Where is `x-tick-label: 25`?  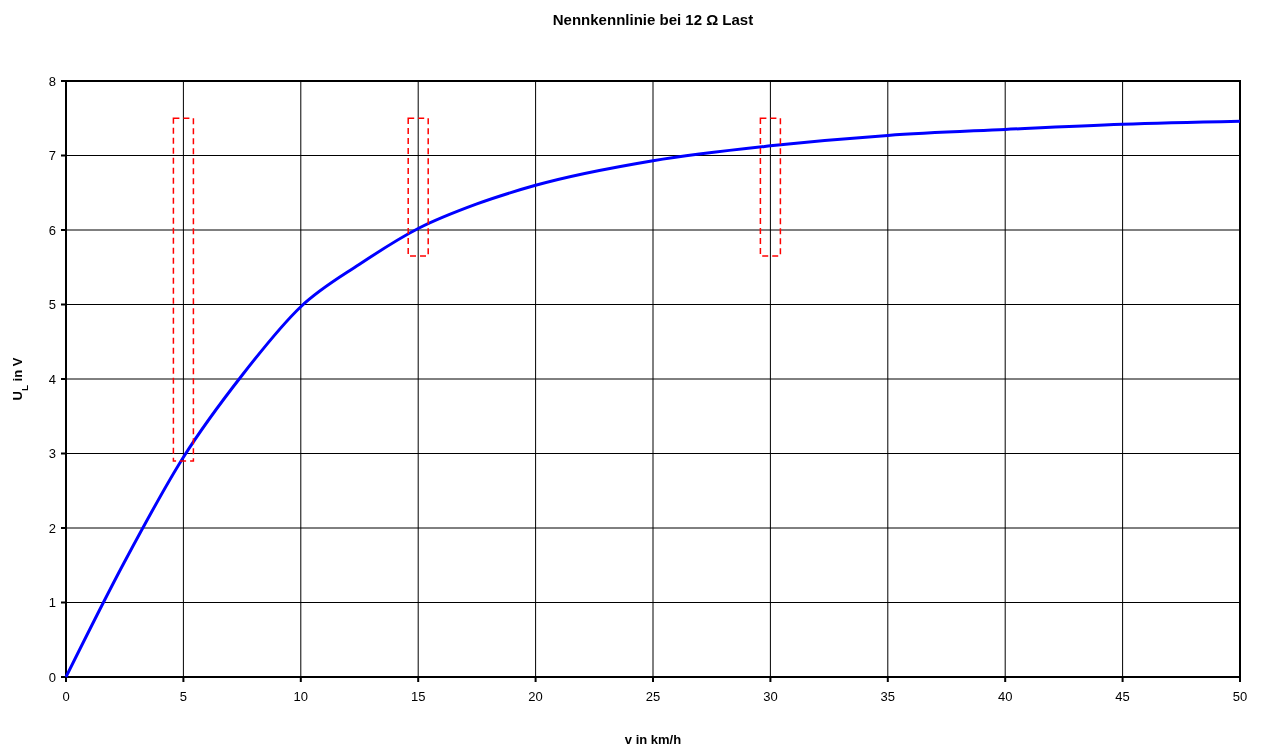
x-tick-label: 25 is located at coordinates (653, 696).